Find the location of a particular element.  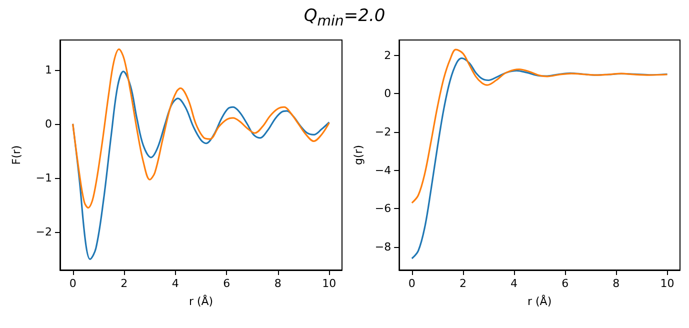

chart-title: Q$_{min}$=2.0 is located at coordinates (344, 18).